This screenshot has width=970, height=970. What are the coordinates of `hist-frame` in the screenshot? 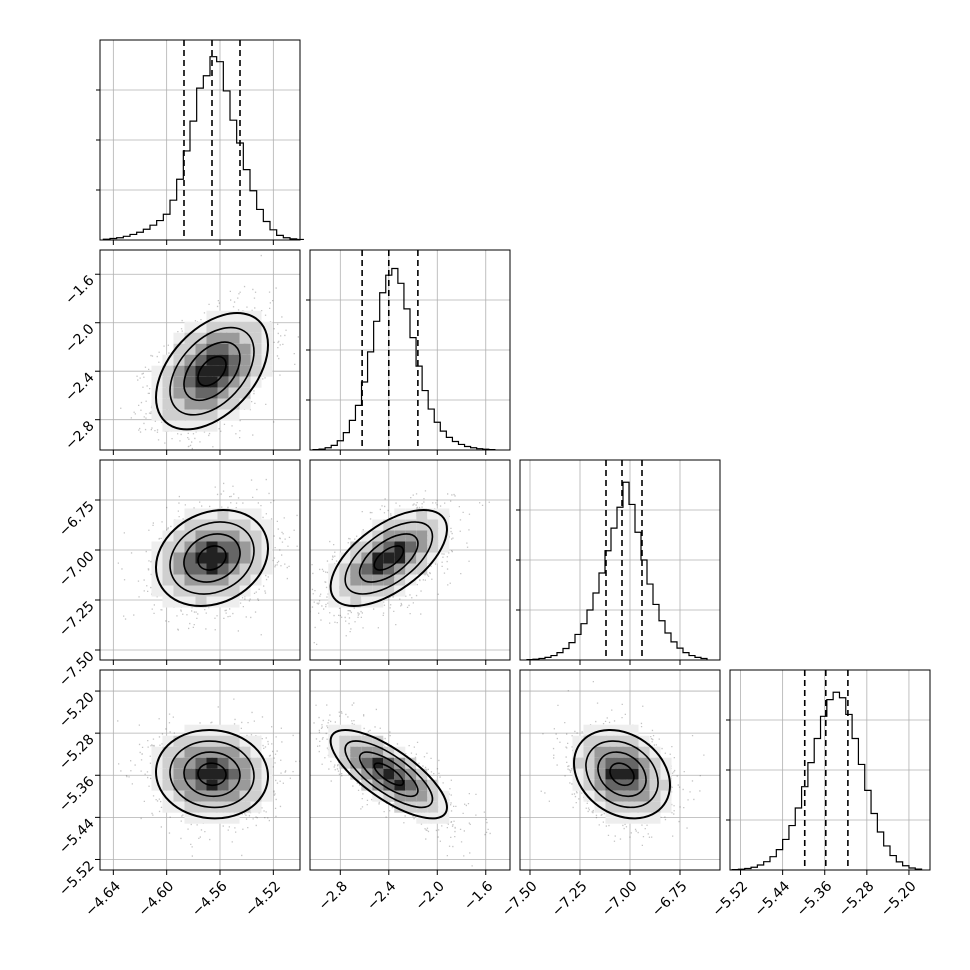 It's located at (410, 350).